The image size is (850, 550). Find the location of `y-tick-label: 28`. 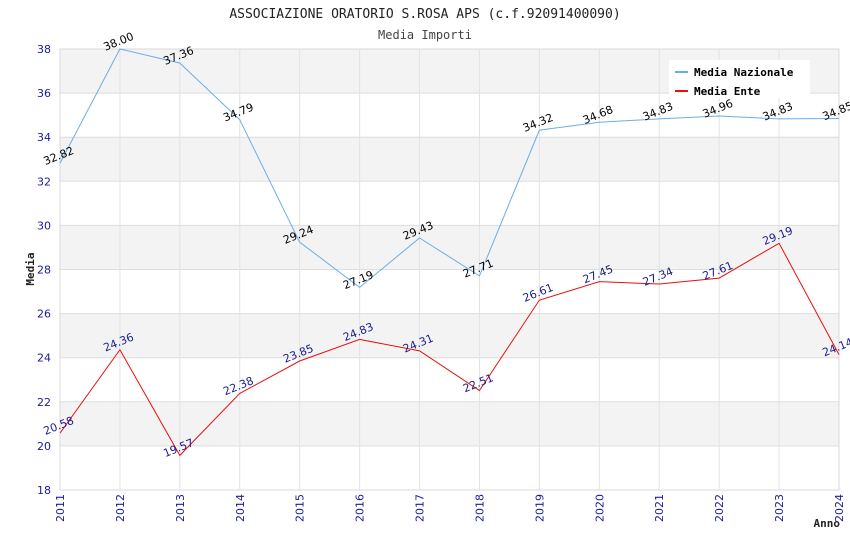

y-tick-label: 28 is located at coordinates (44, 270).